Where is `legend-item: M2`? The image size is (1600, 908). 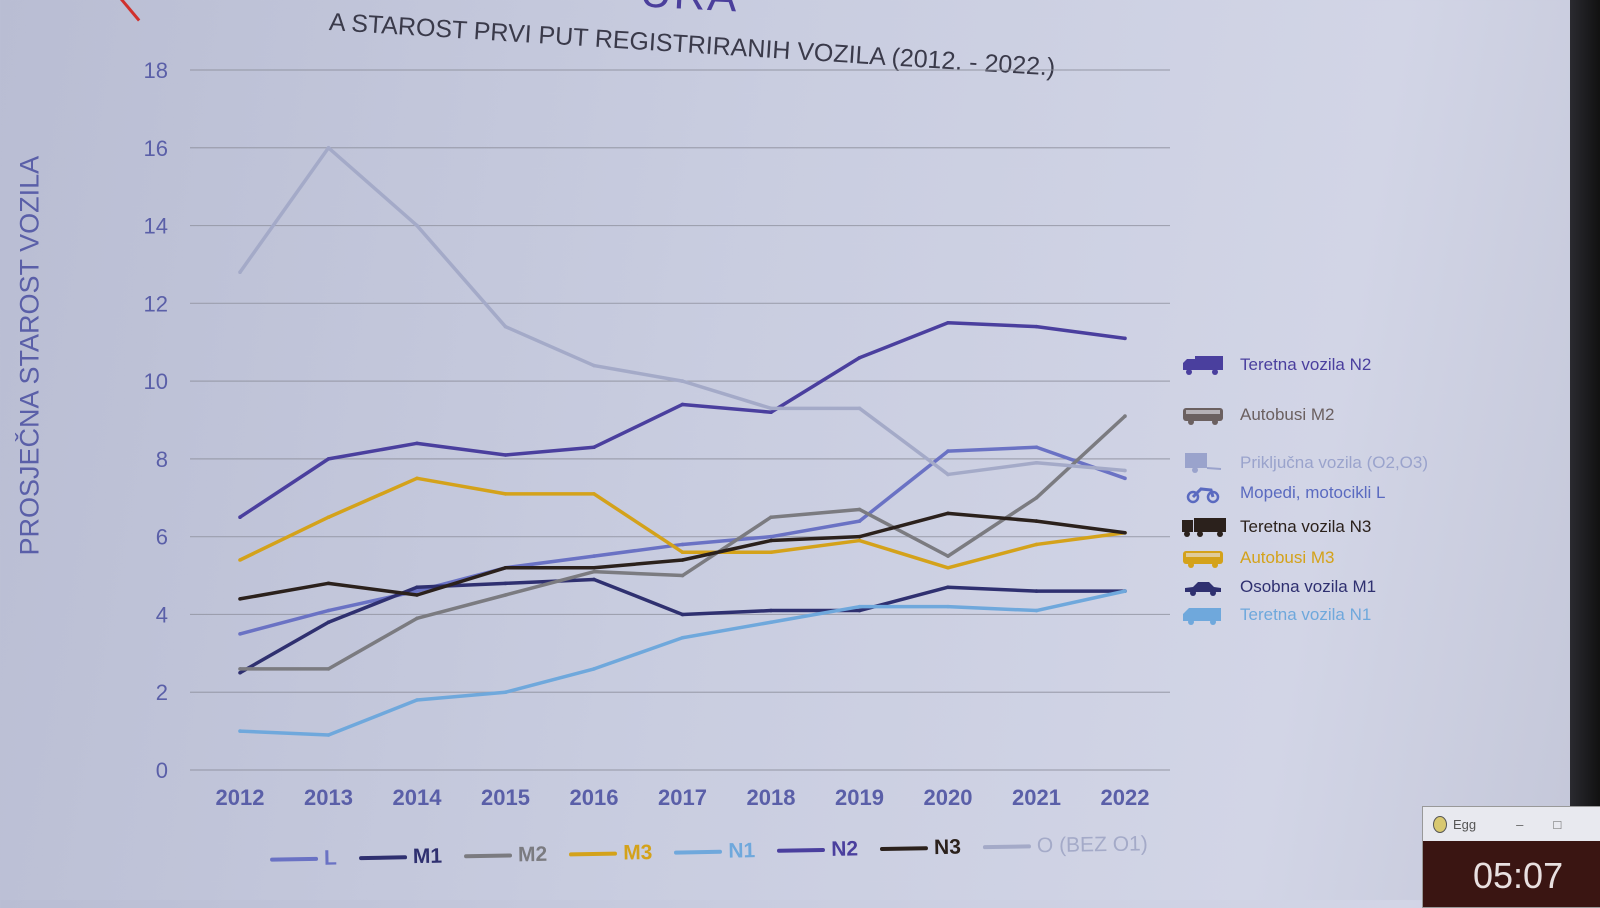
legend-item: M2 is located at coordinates (506, 855).